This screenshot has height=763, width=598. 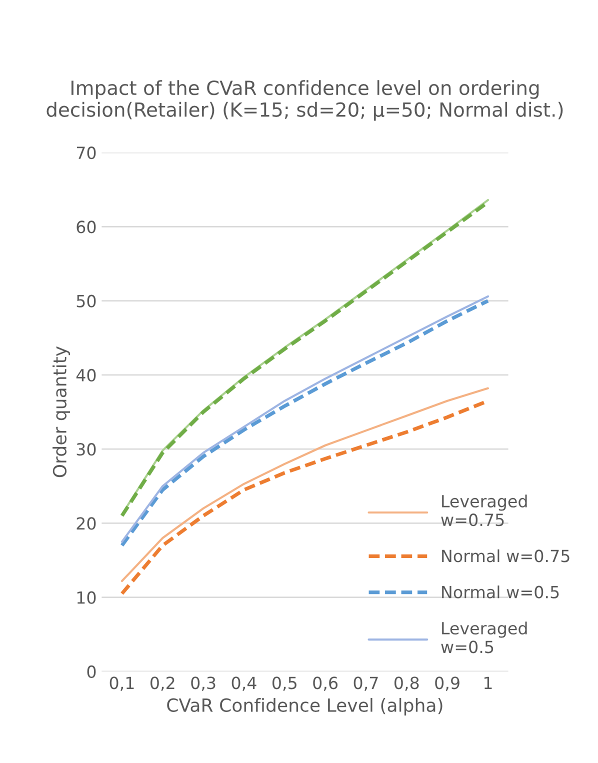 What do you see at coordinates (284, 683) in the screenshot?
I see `x-tick-label: 0,5` at bounding box center [284, 683].